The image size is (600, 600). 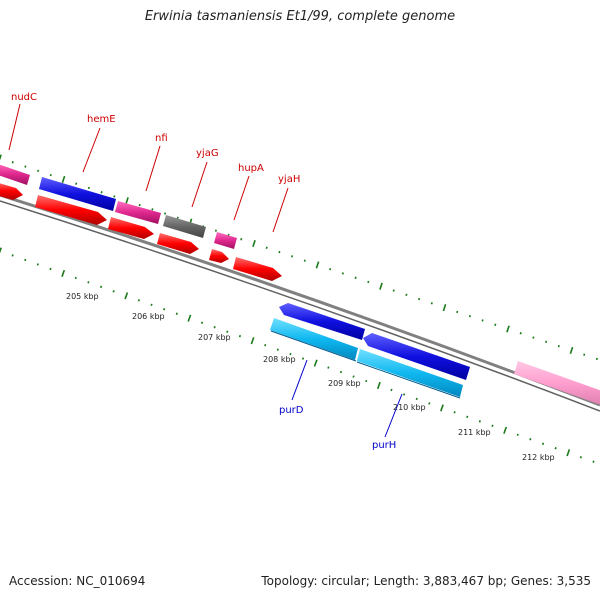 I want to click on gene-purD, so click(x=314, y=339).